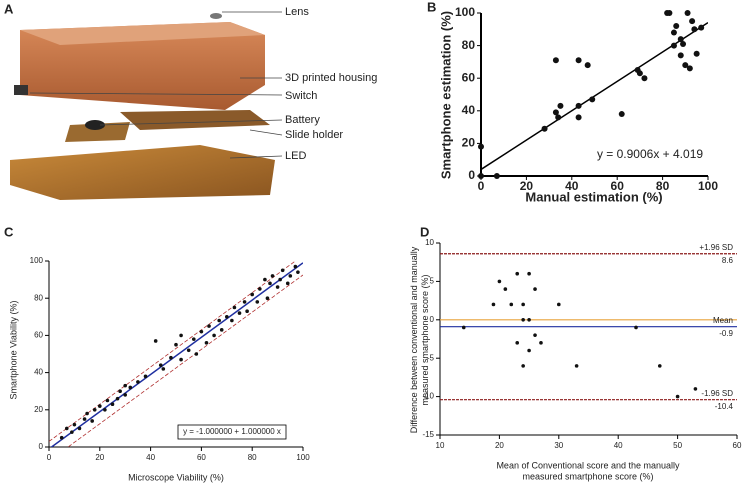  Describe the element at coordinates (429, 242) in the screenshot. I see `y-tick-label: 10` at that location.